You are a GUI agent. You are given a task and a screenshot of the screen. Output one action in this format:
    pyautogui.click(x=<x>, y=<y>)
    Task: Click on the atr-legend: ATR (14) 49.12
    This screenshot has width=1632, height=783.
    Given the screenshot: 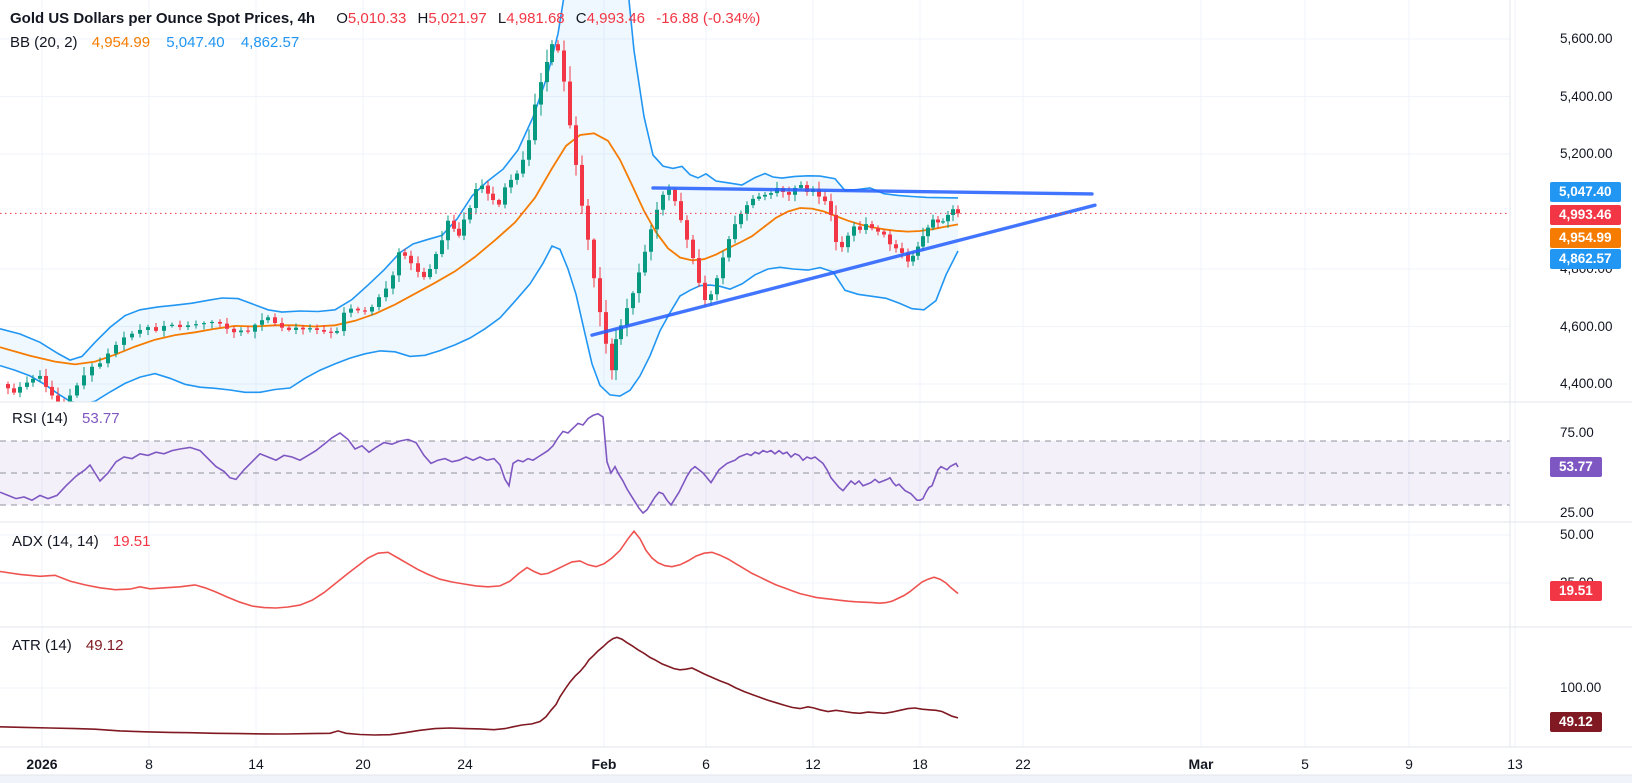 What is the action you would take?
    pyautogui.click(x=67, y=646)
    